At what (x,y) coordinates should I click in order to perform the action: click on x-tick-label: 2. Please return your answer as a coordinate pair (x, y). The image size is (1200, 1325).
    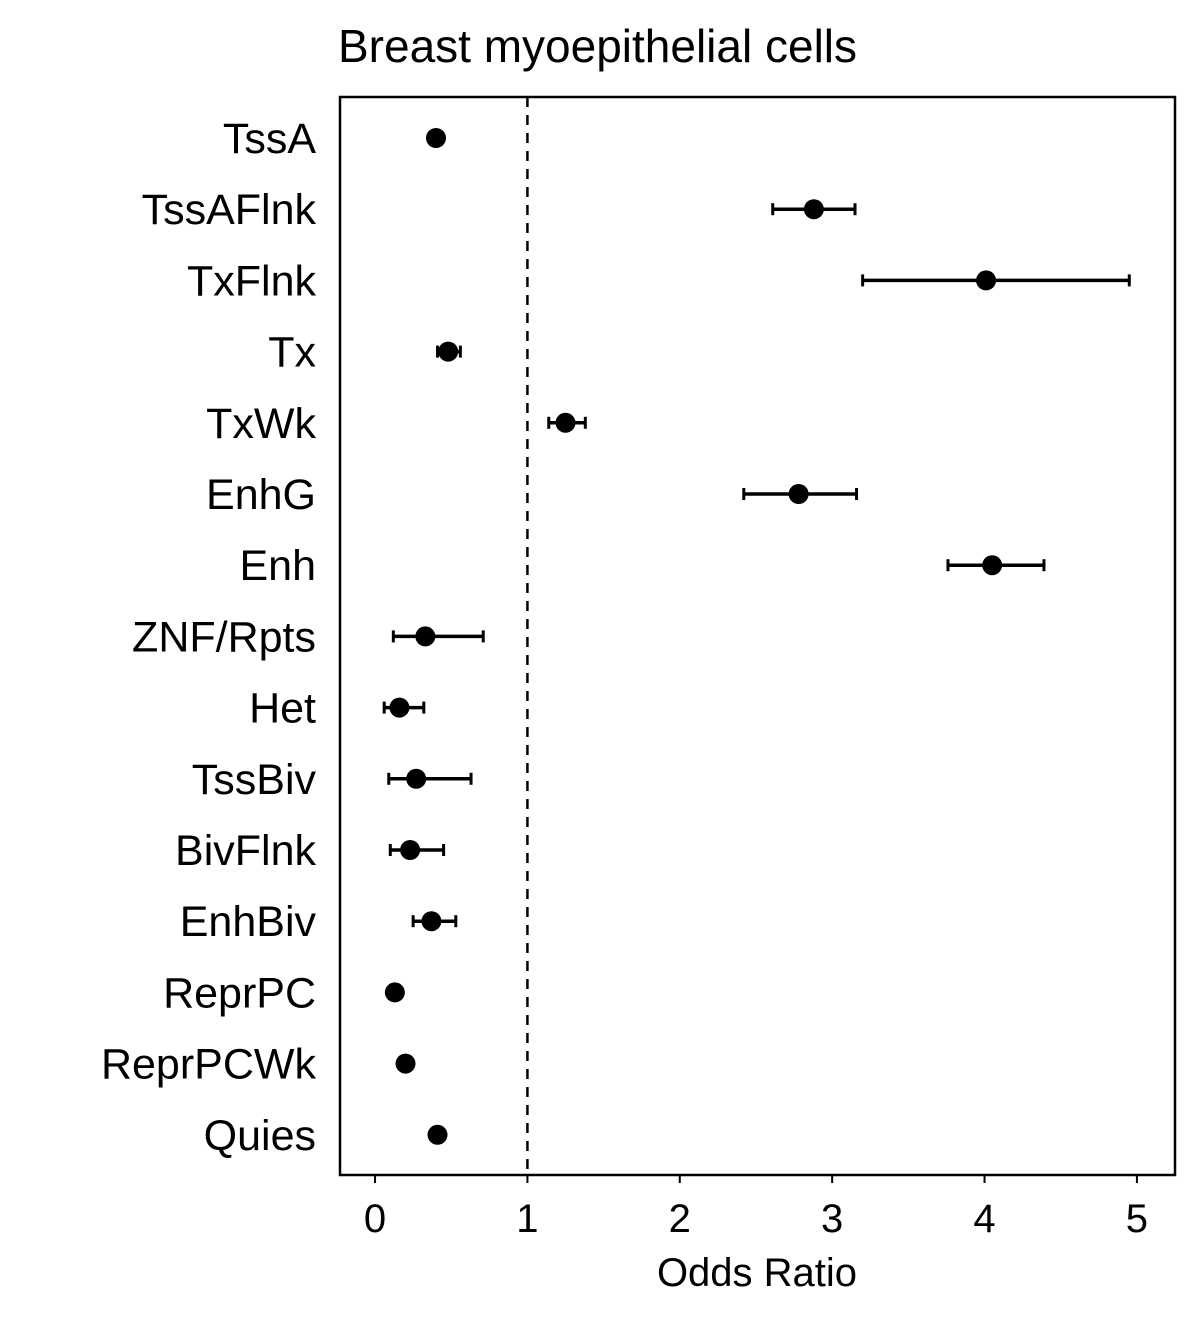
    Looking at the image, I should click on (680, 1219).